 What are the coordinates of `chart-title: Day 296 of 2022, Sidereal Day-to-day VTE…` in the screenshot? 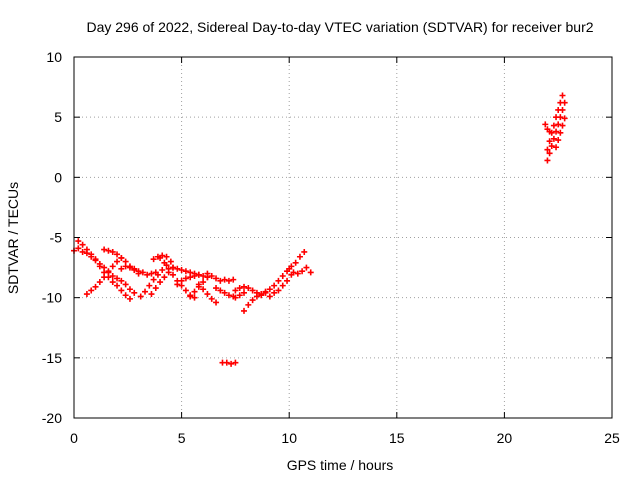 It's located at (339, 27).